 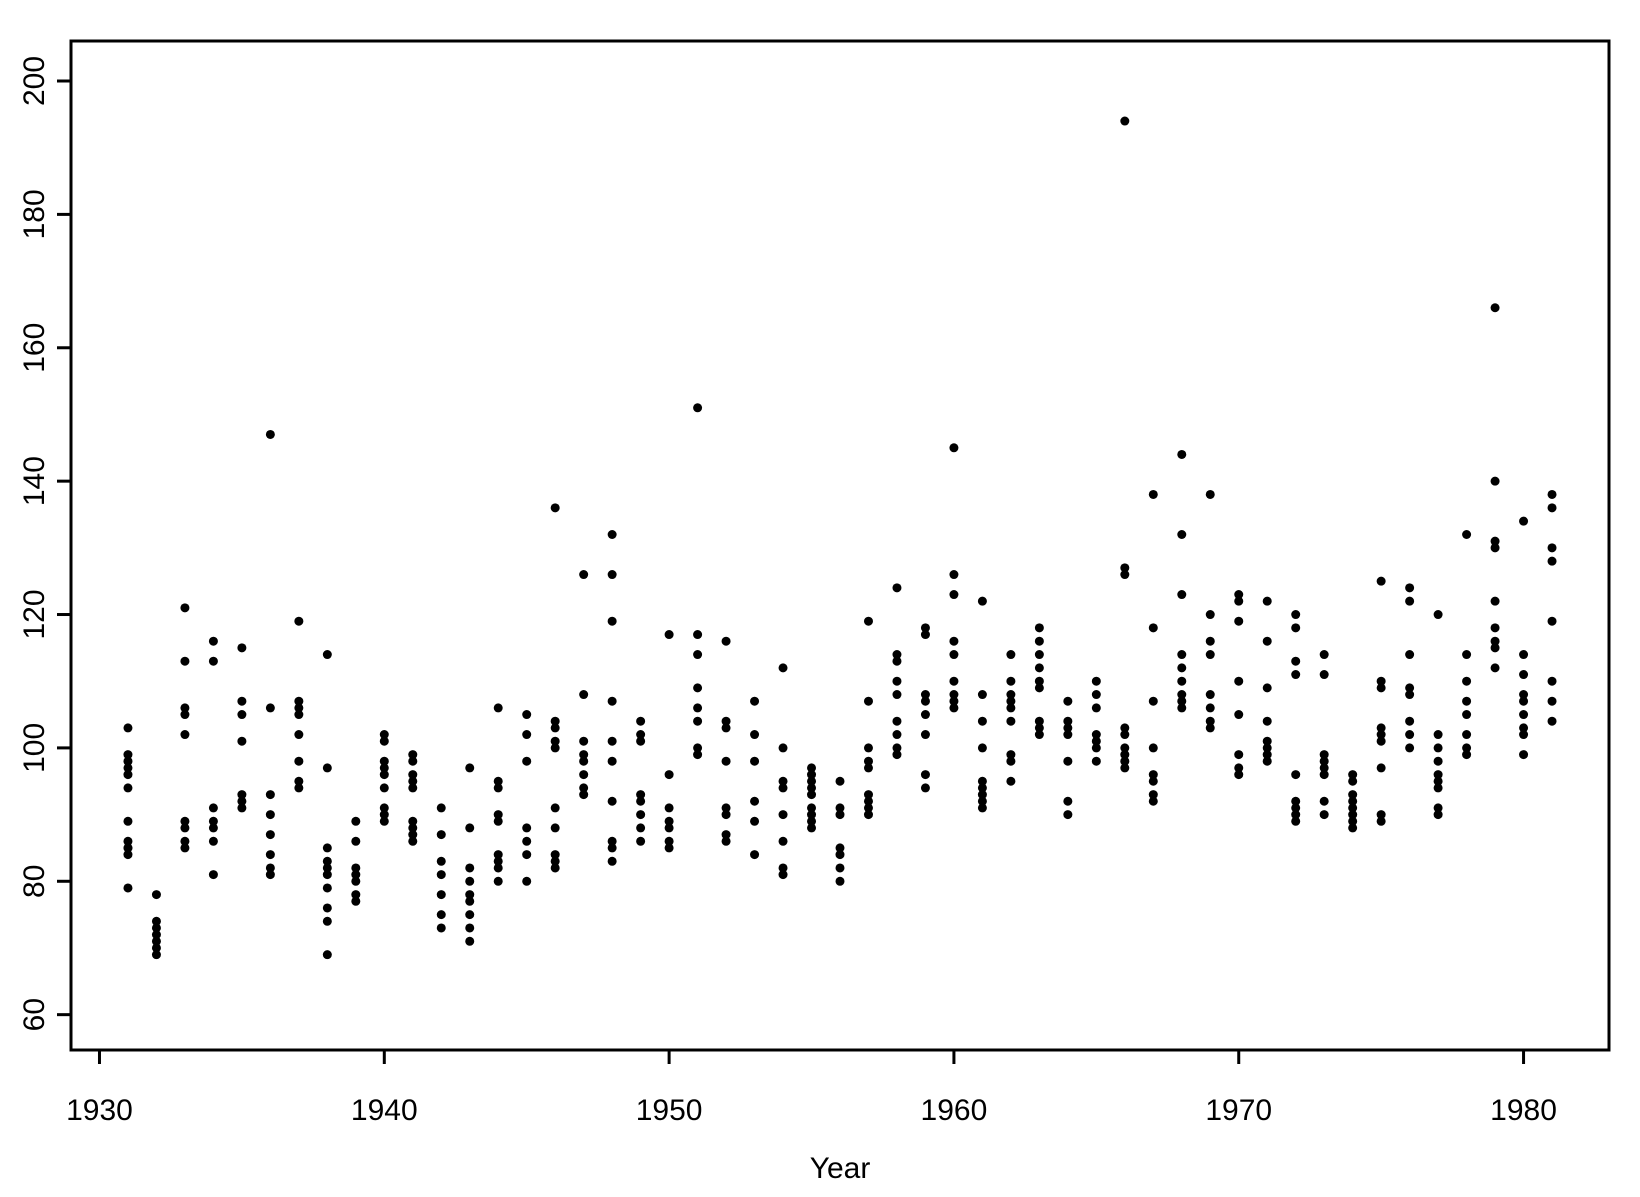 What do you see at coordinates (34, 81) in the screenshot?
I see `y-tick-label: 200` at bounding box center [34, 81].